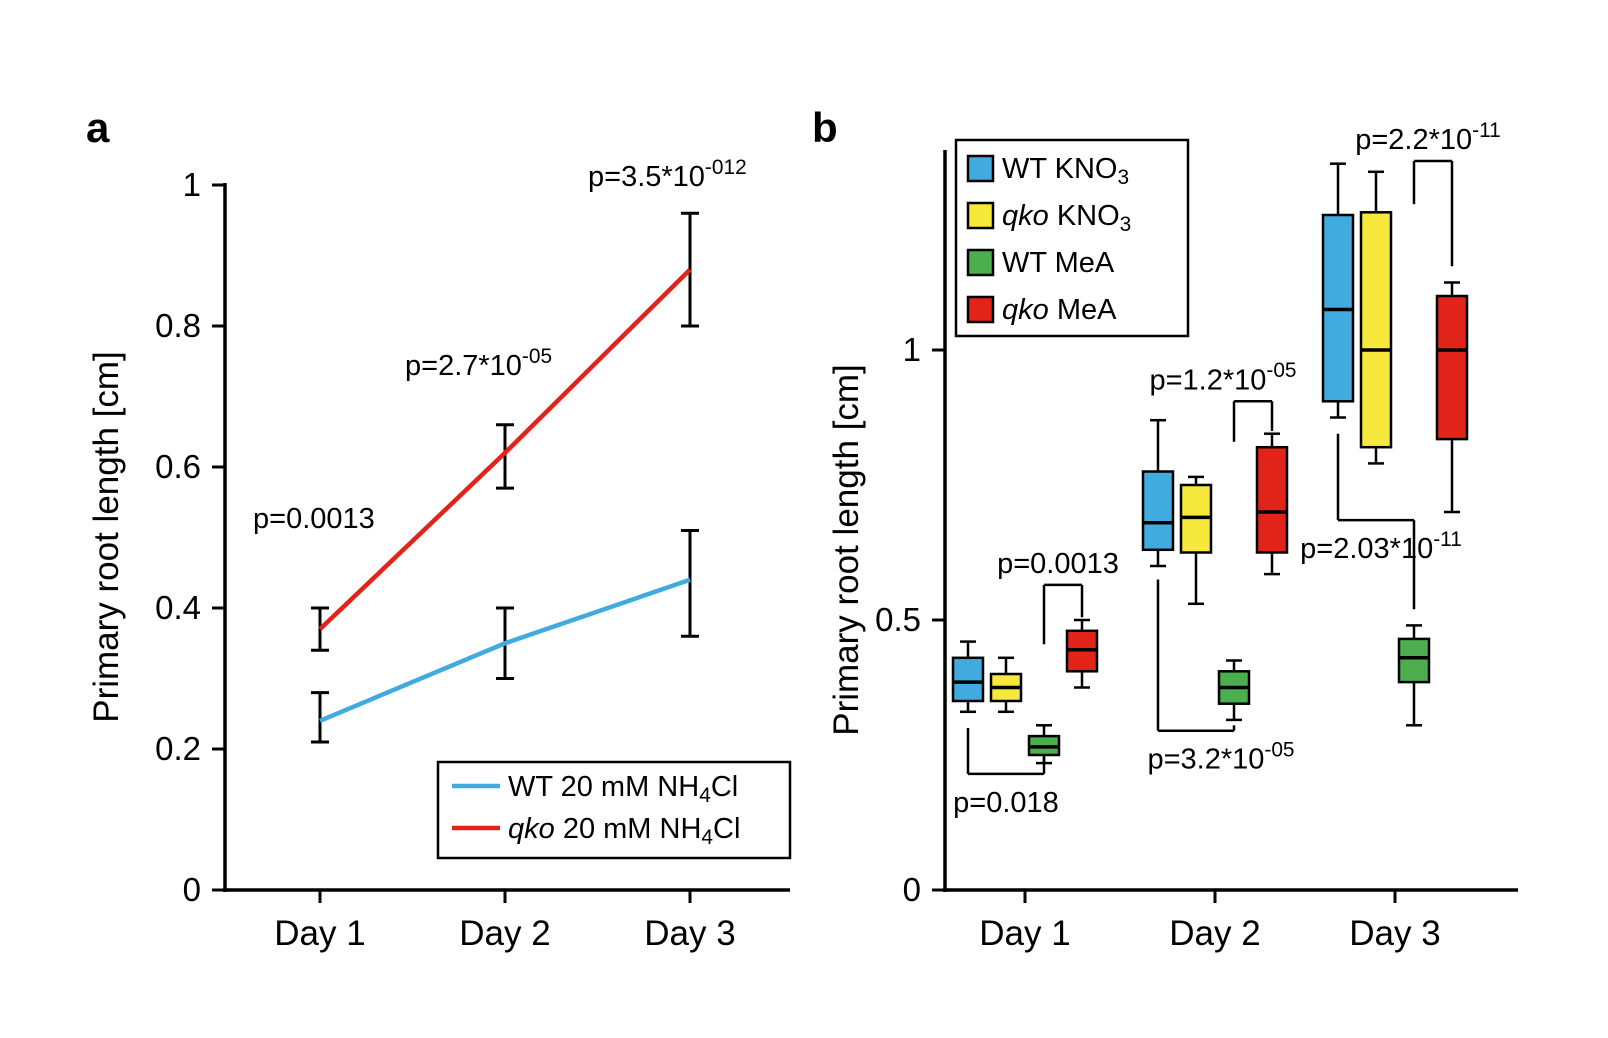 This screenshot has height=1038, width=1608. What do you see at coordinates (1059, 310) in the screenshot?
I see `legend-label: qko MeA` at bounding box center [1059, 310].